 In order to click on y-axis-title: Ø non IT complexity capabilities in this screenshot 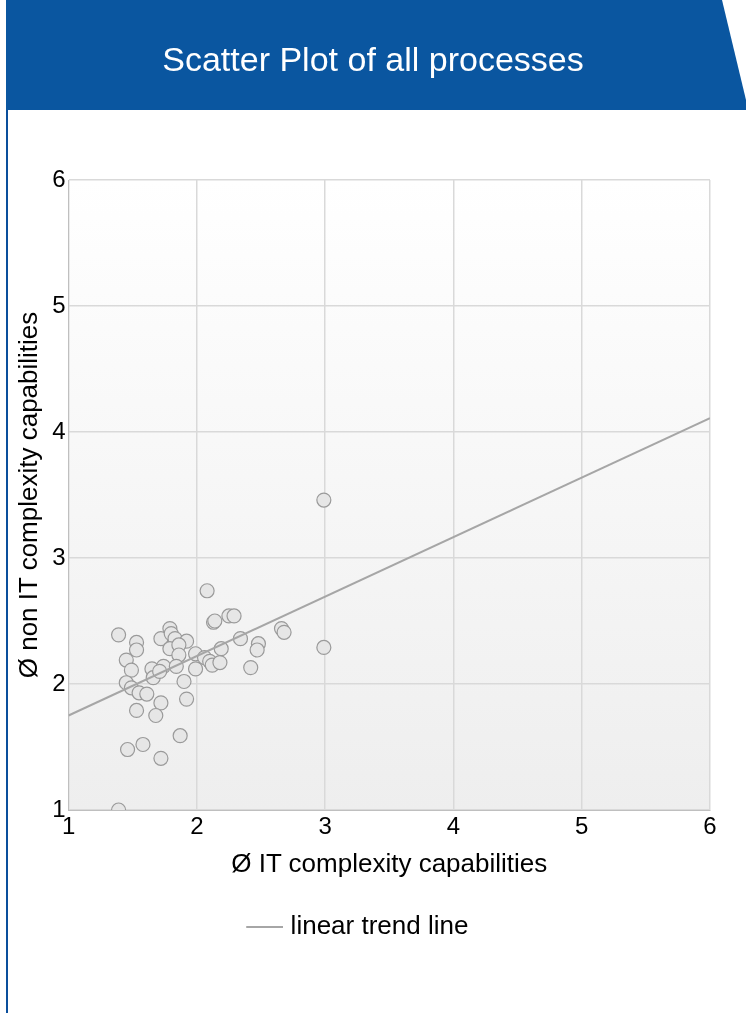, I will do `click(27, 495)`.